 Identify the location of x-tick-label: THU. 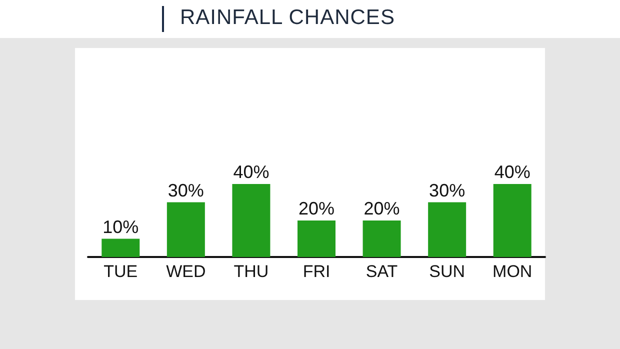
(251, 271).